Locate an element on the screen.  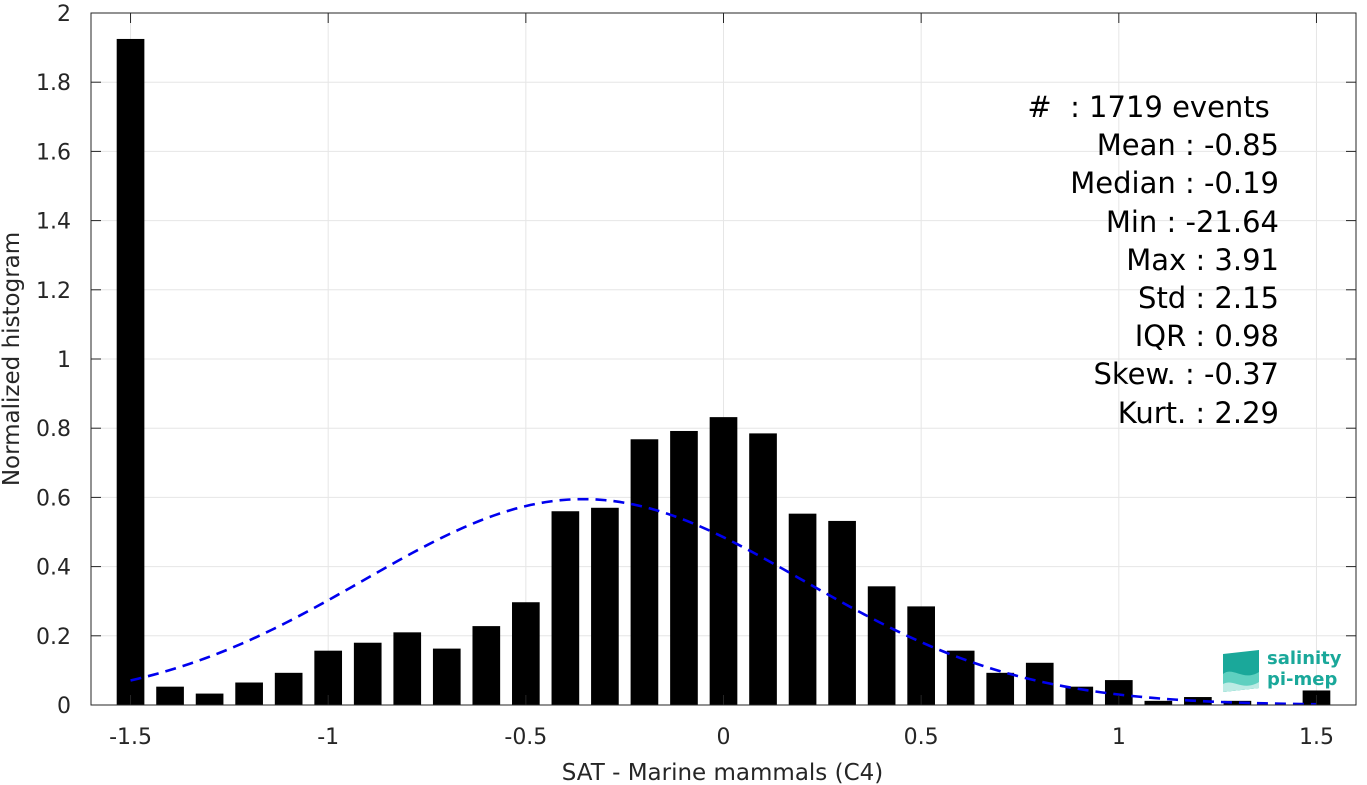
stat-iqr: IQR : 0.98 is located at coordinates (1206, 336).